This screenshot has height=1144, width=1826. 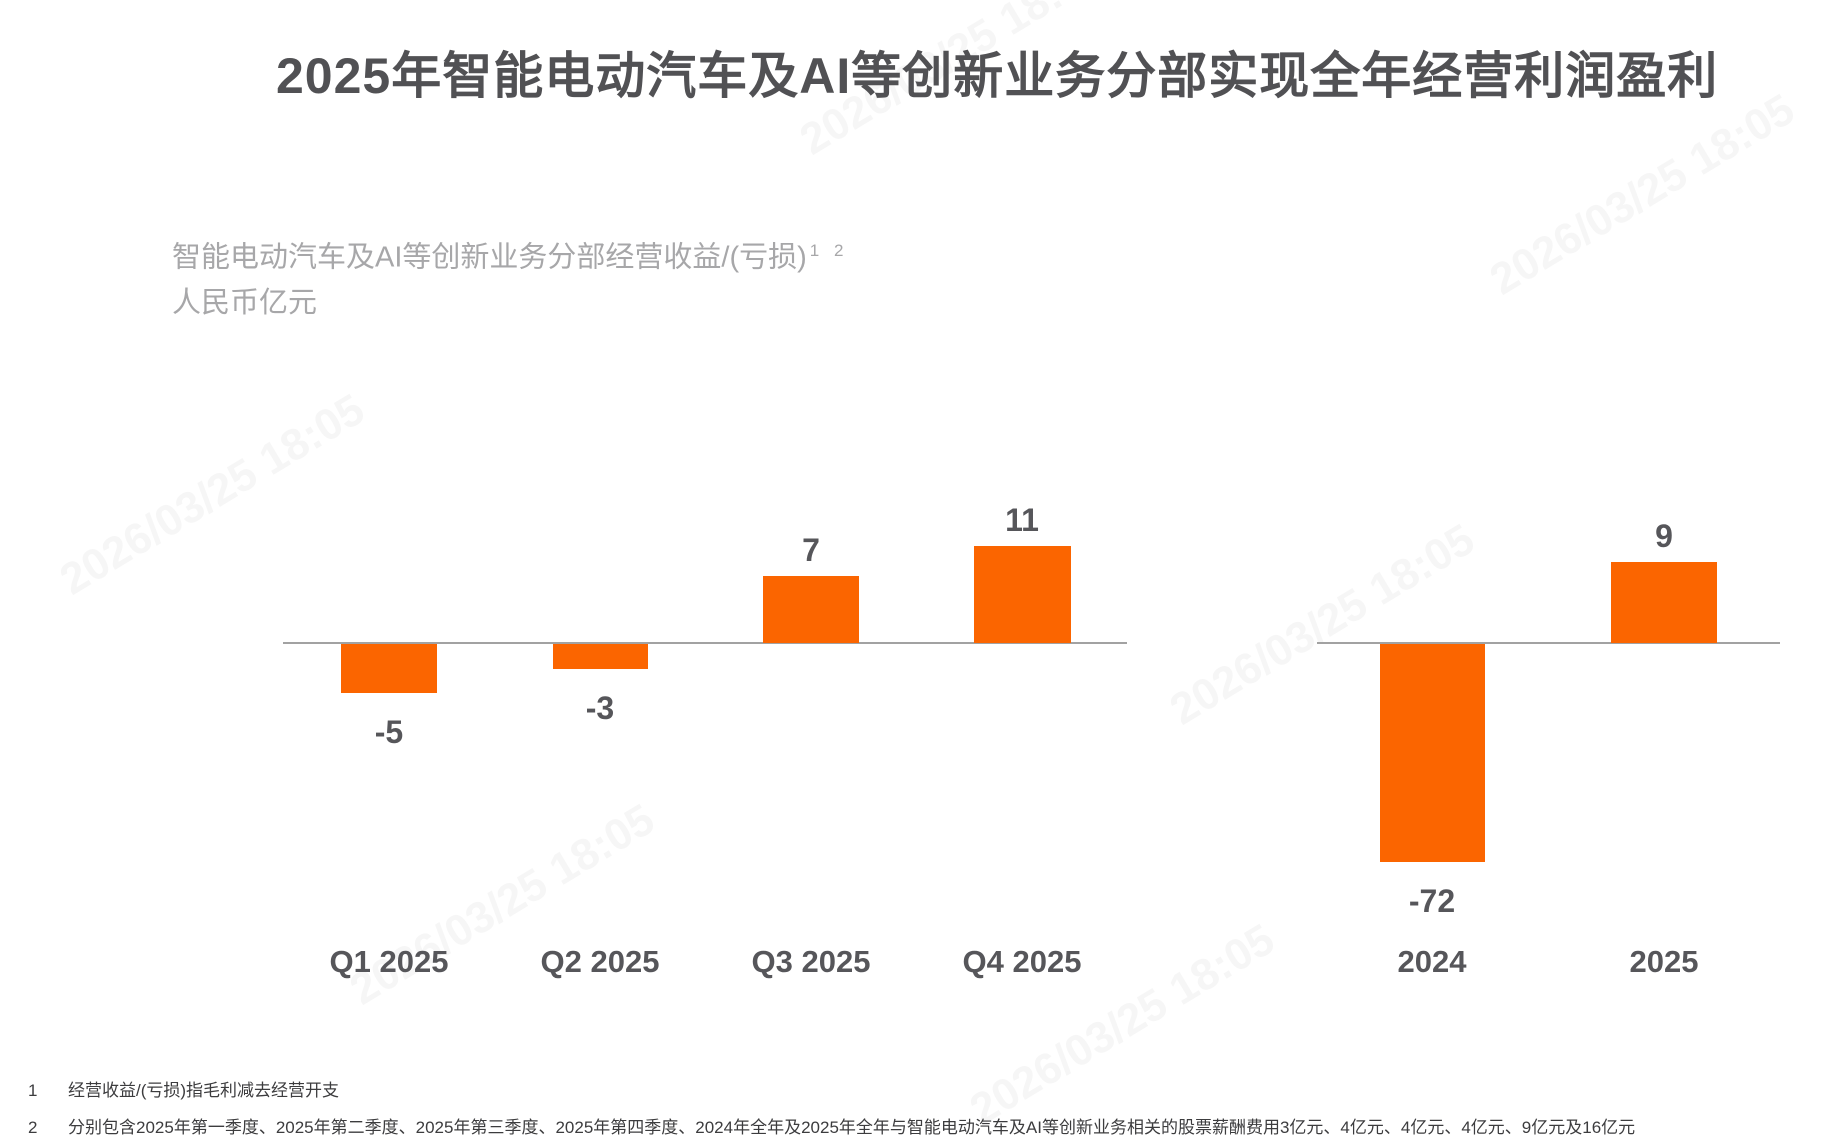 I want to click on footnote-reference: 1 2, so click(x=829, y=250).